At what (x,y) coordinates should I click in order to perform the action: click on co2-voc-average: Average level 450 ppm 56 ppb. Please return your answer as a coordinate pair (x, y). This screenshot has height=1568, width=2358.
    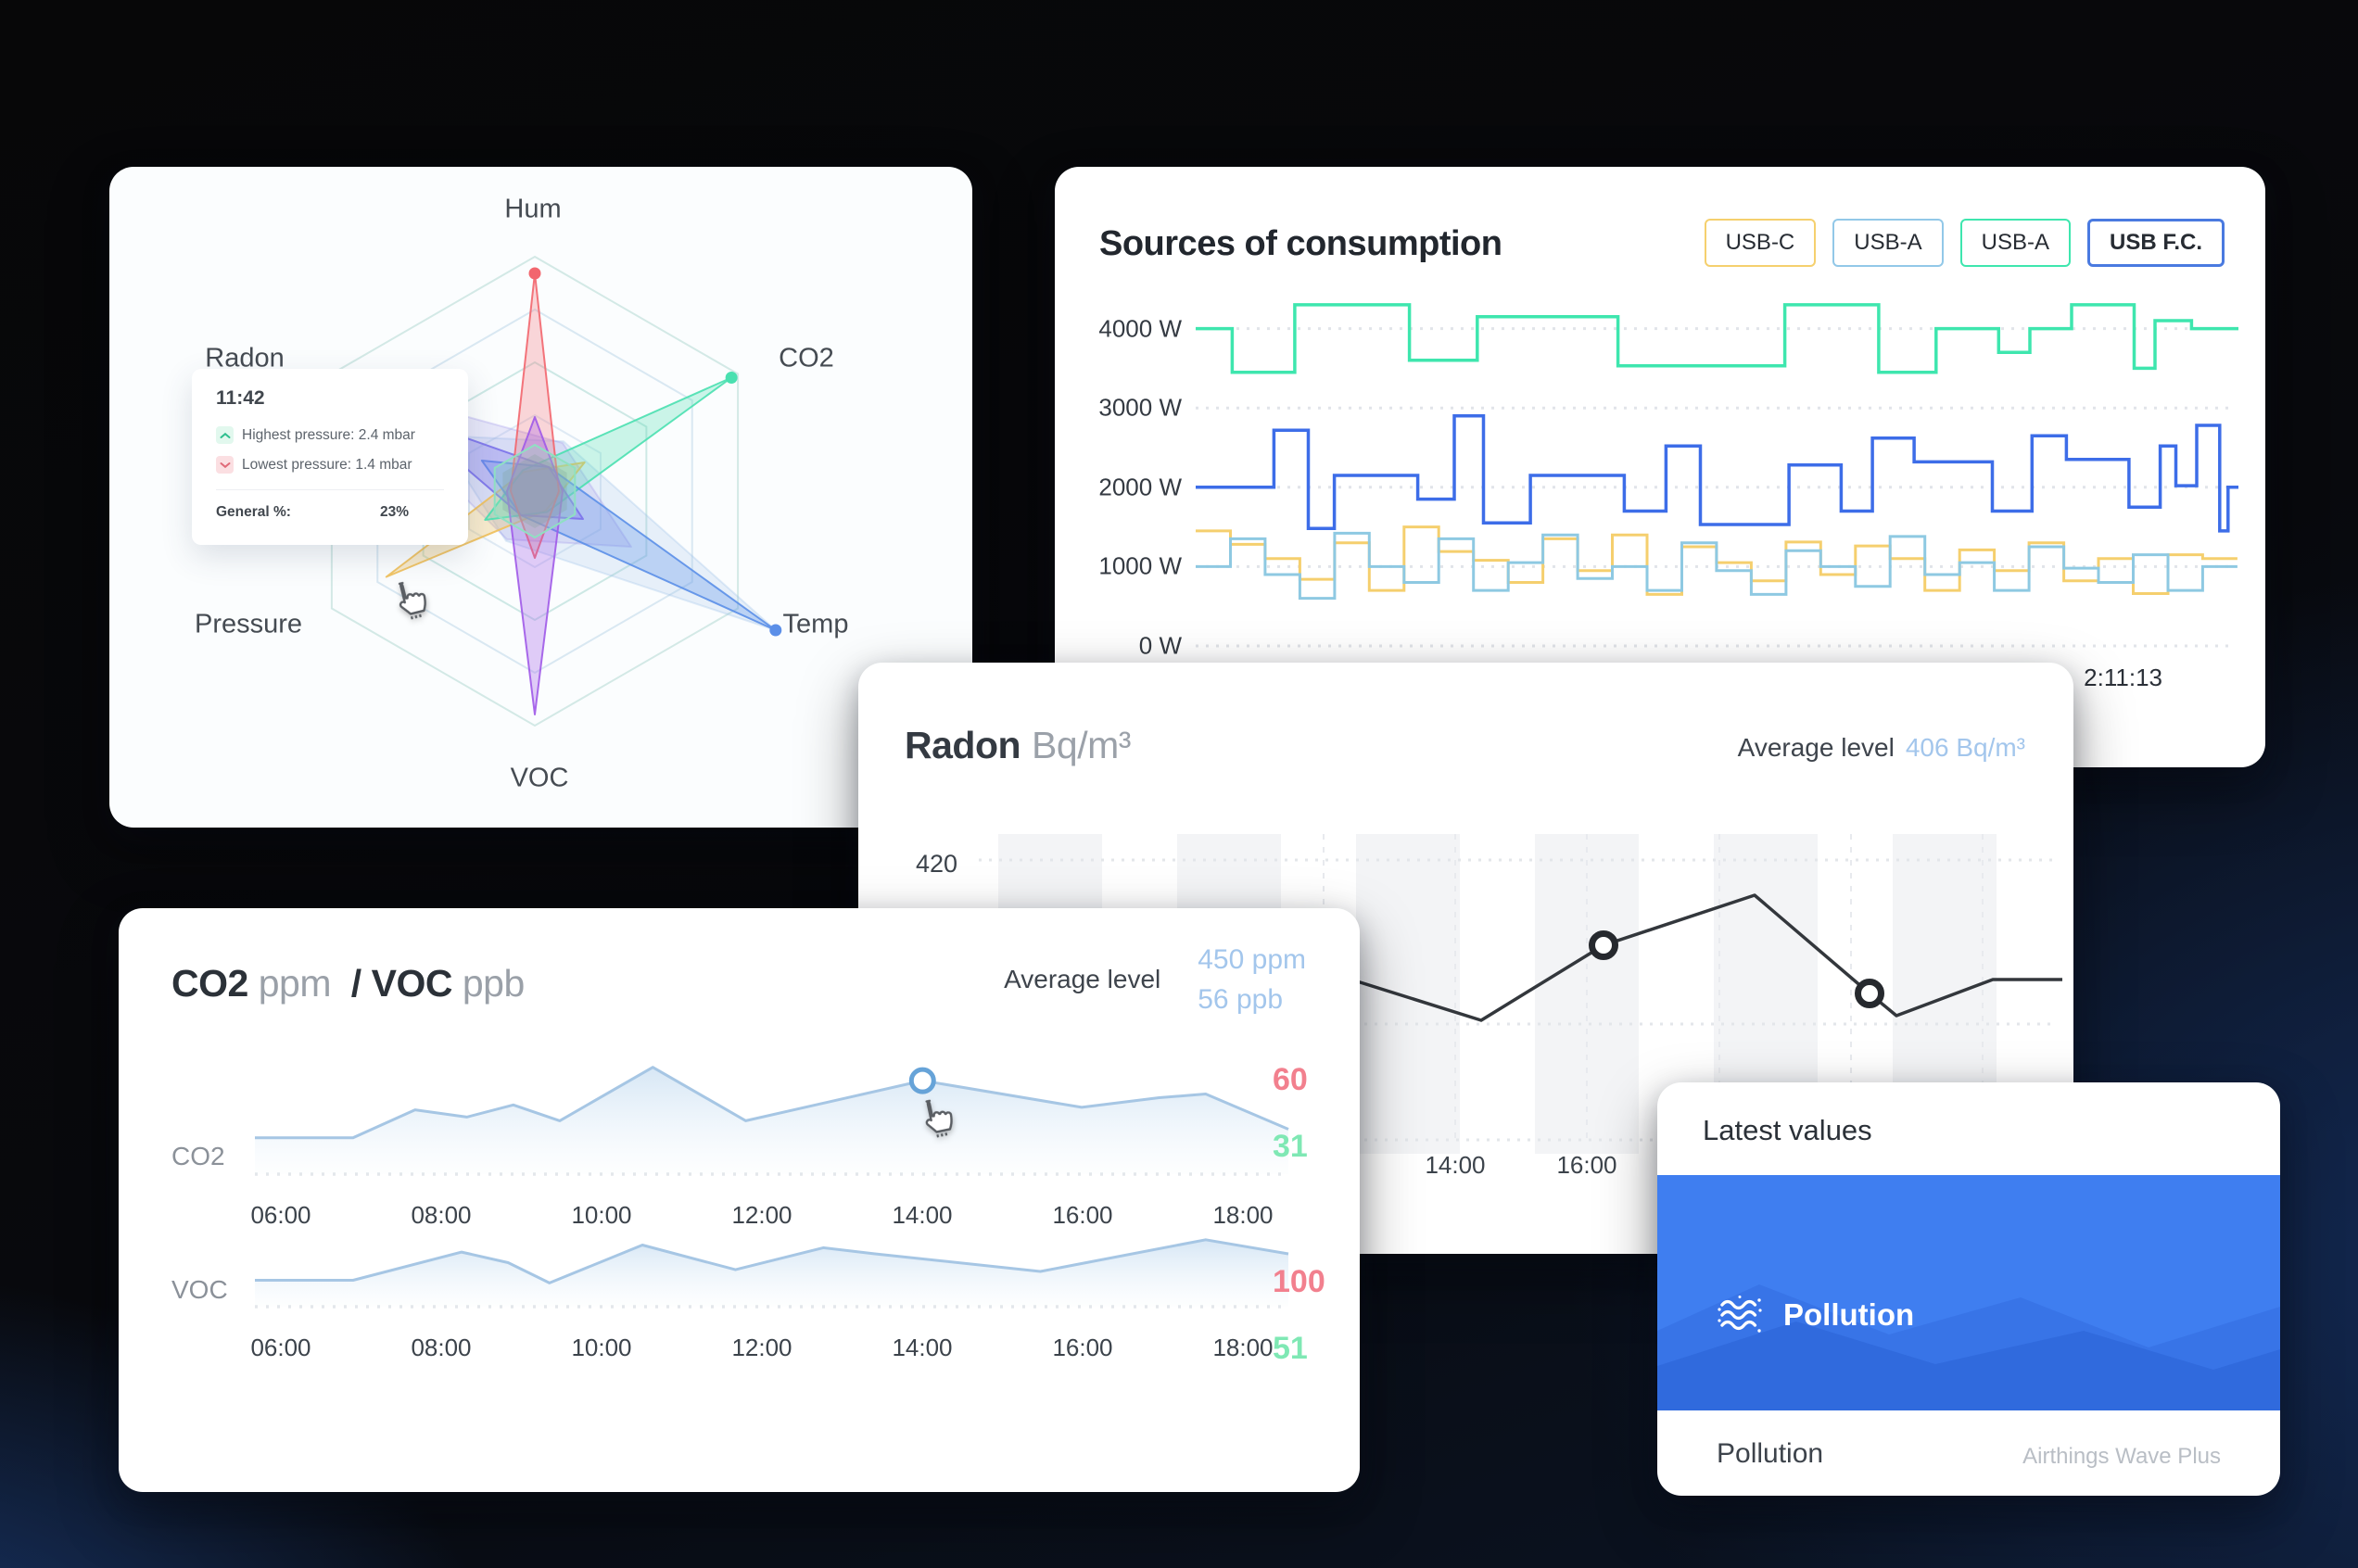
    Looking at the image, I should click on (1155, 979).